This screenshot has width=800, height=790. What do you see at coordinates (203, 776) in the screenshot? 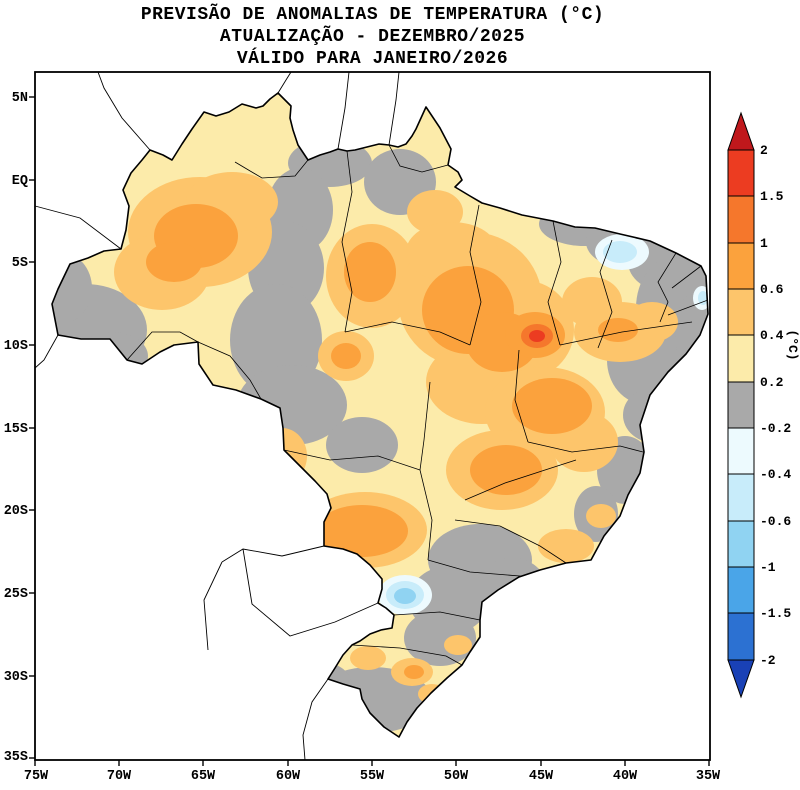
I see `x-axis-tick-label: 65W` at bounding box center [203, 776].